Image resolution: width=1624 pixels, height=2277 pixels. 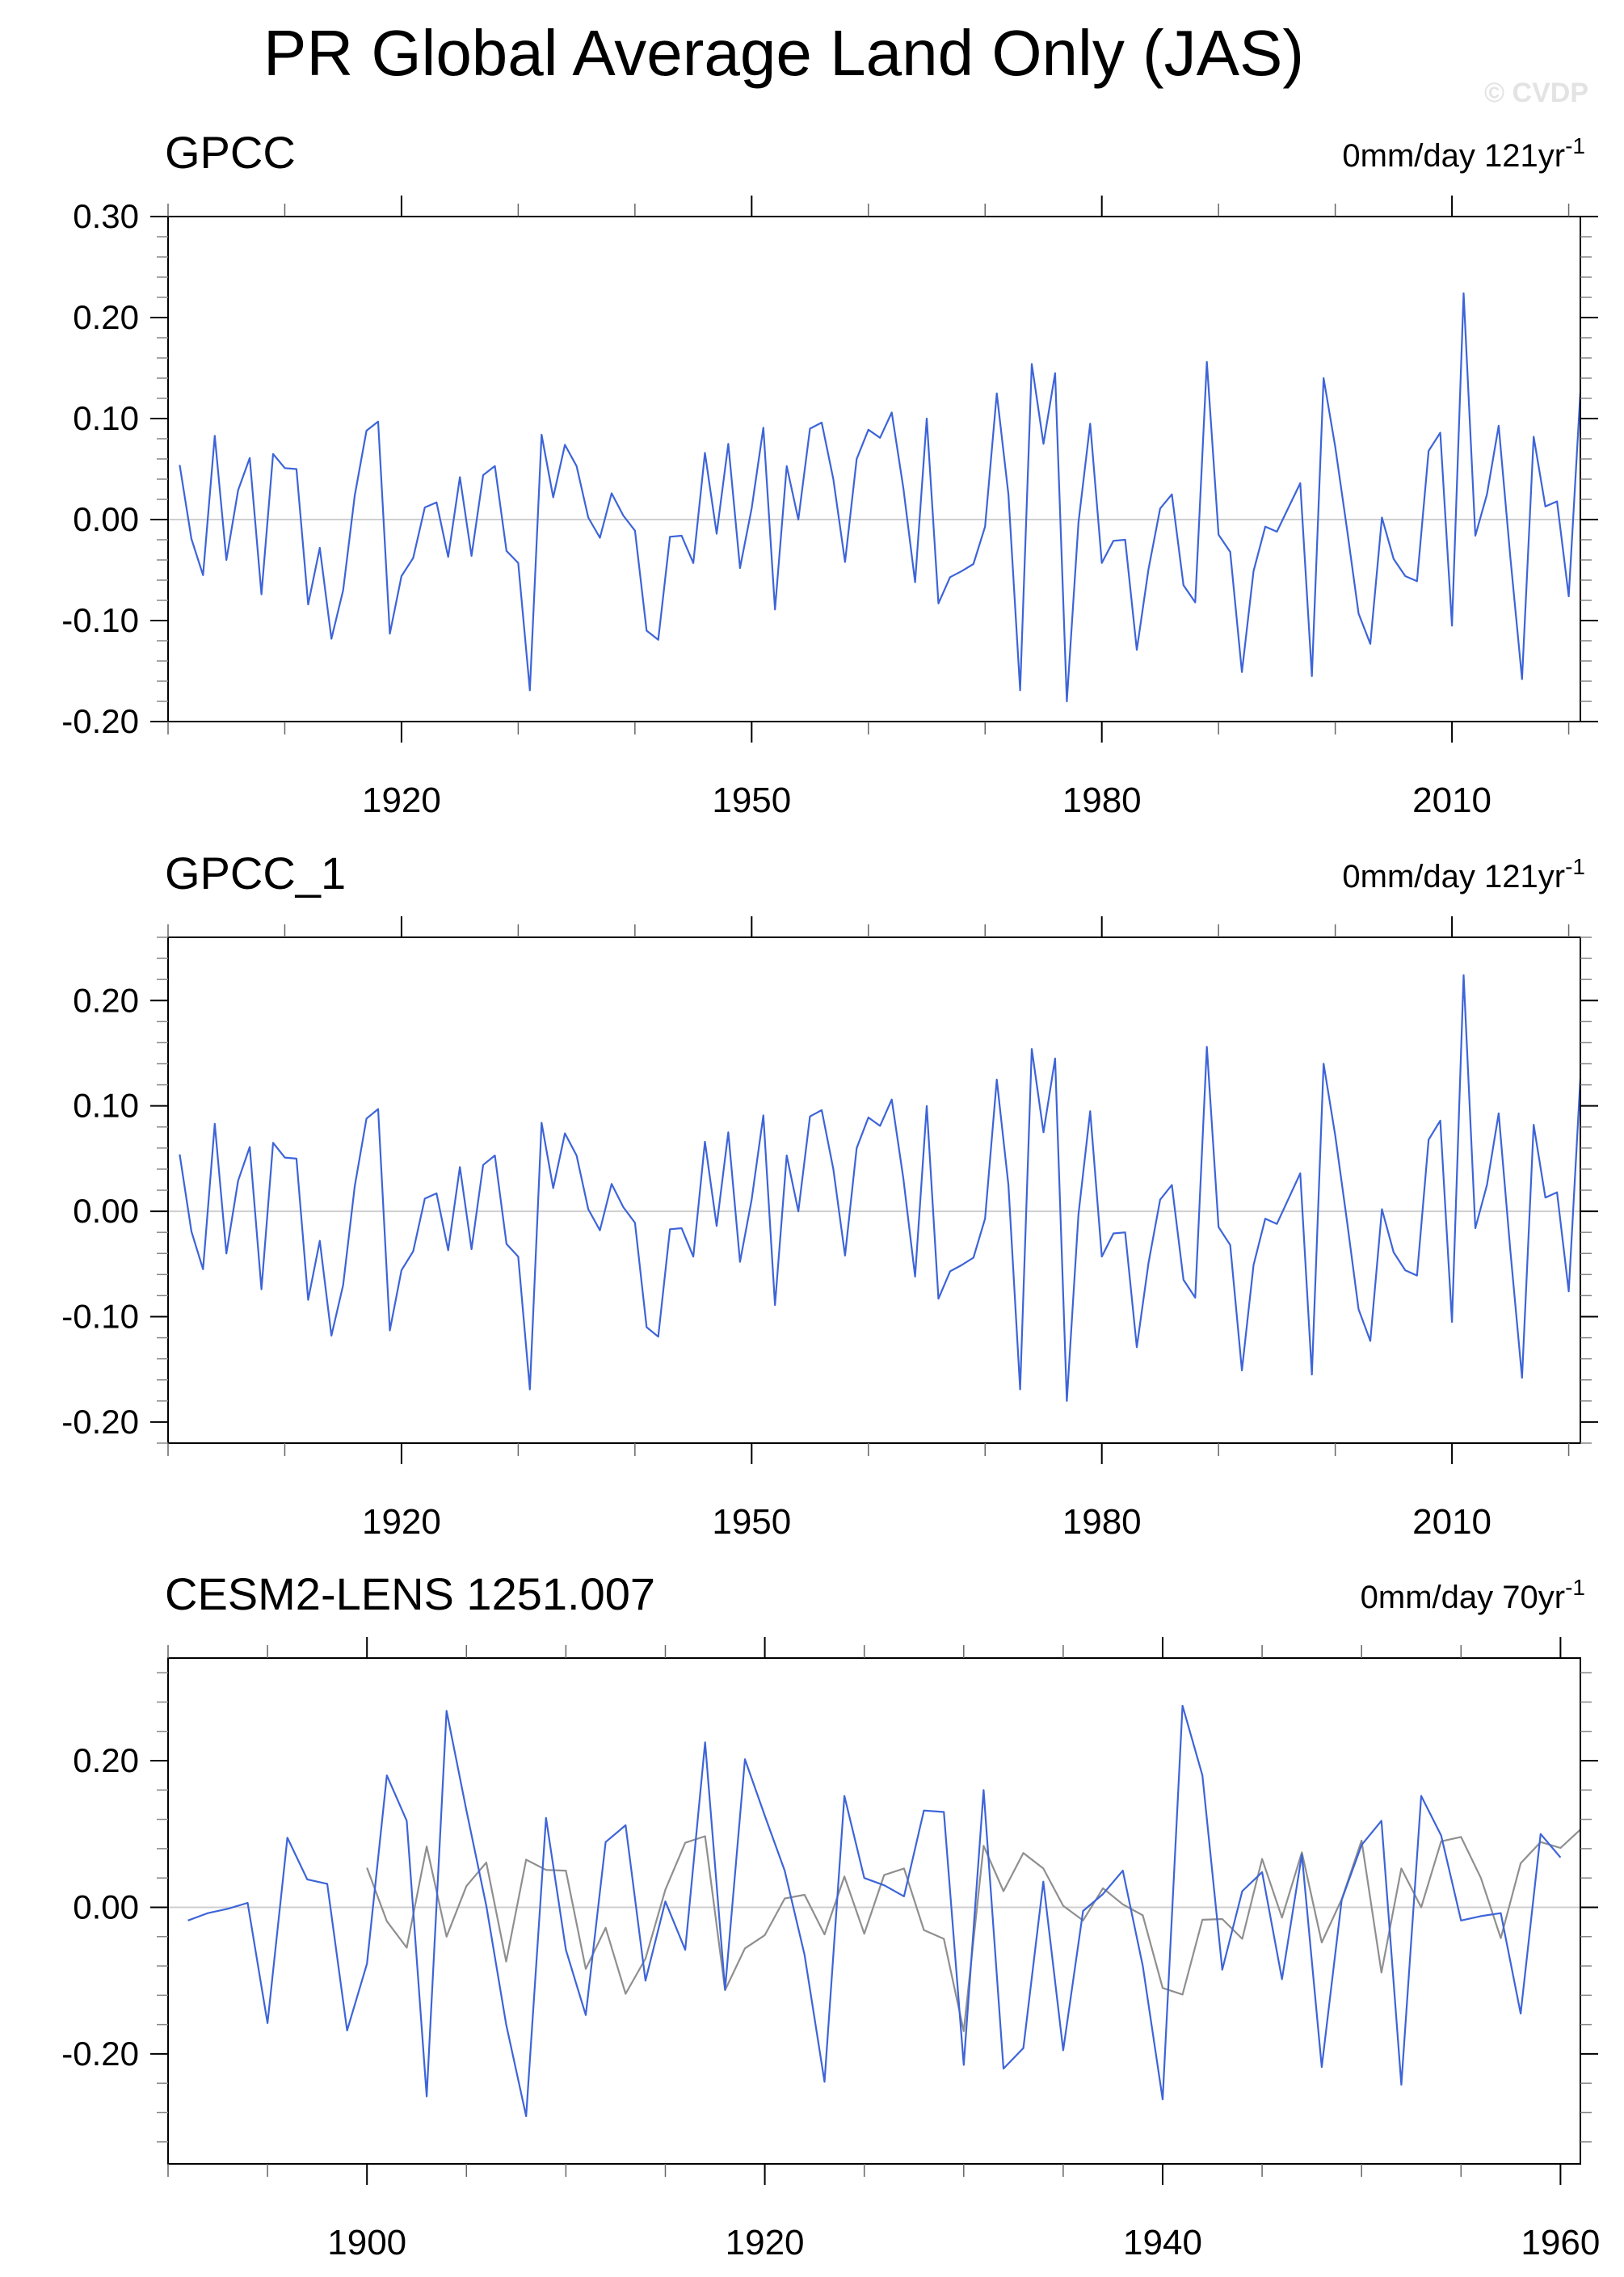 What do you see at coordinates (410, 1593) in the screenshot?
I see `panel-title: CESM2-LENS 1251.007` at bounding box center [410, 1593].